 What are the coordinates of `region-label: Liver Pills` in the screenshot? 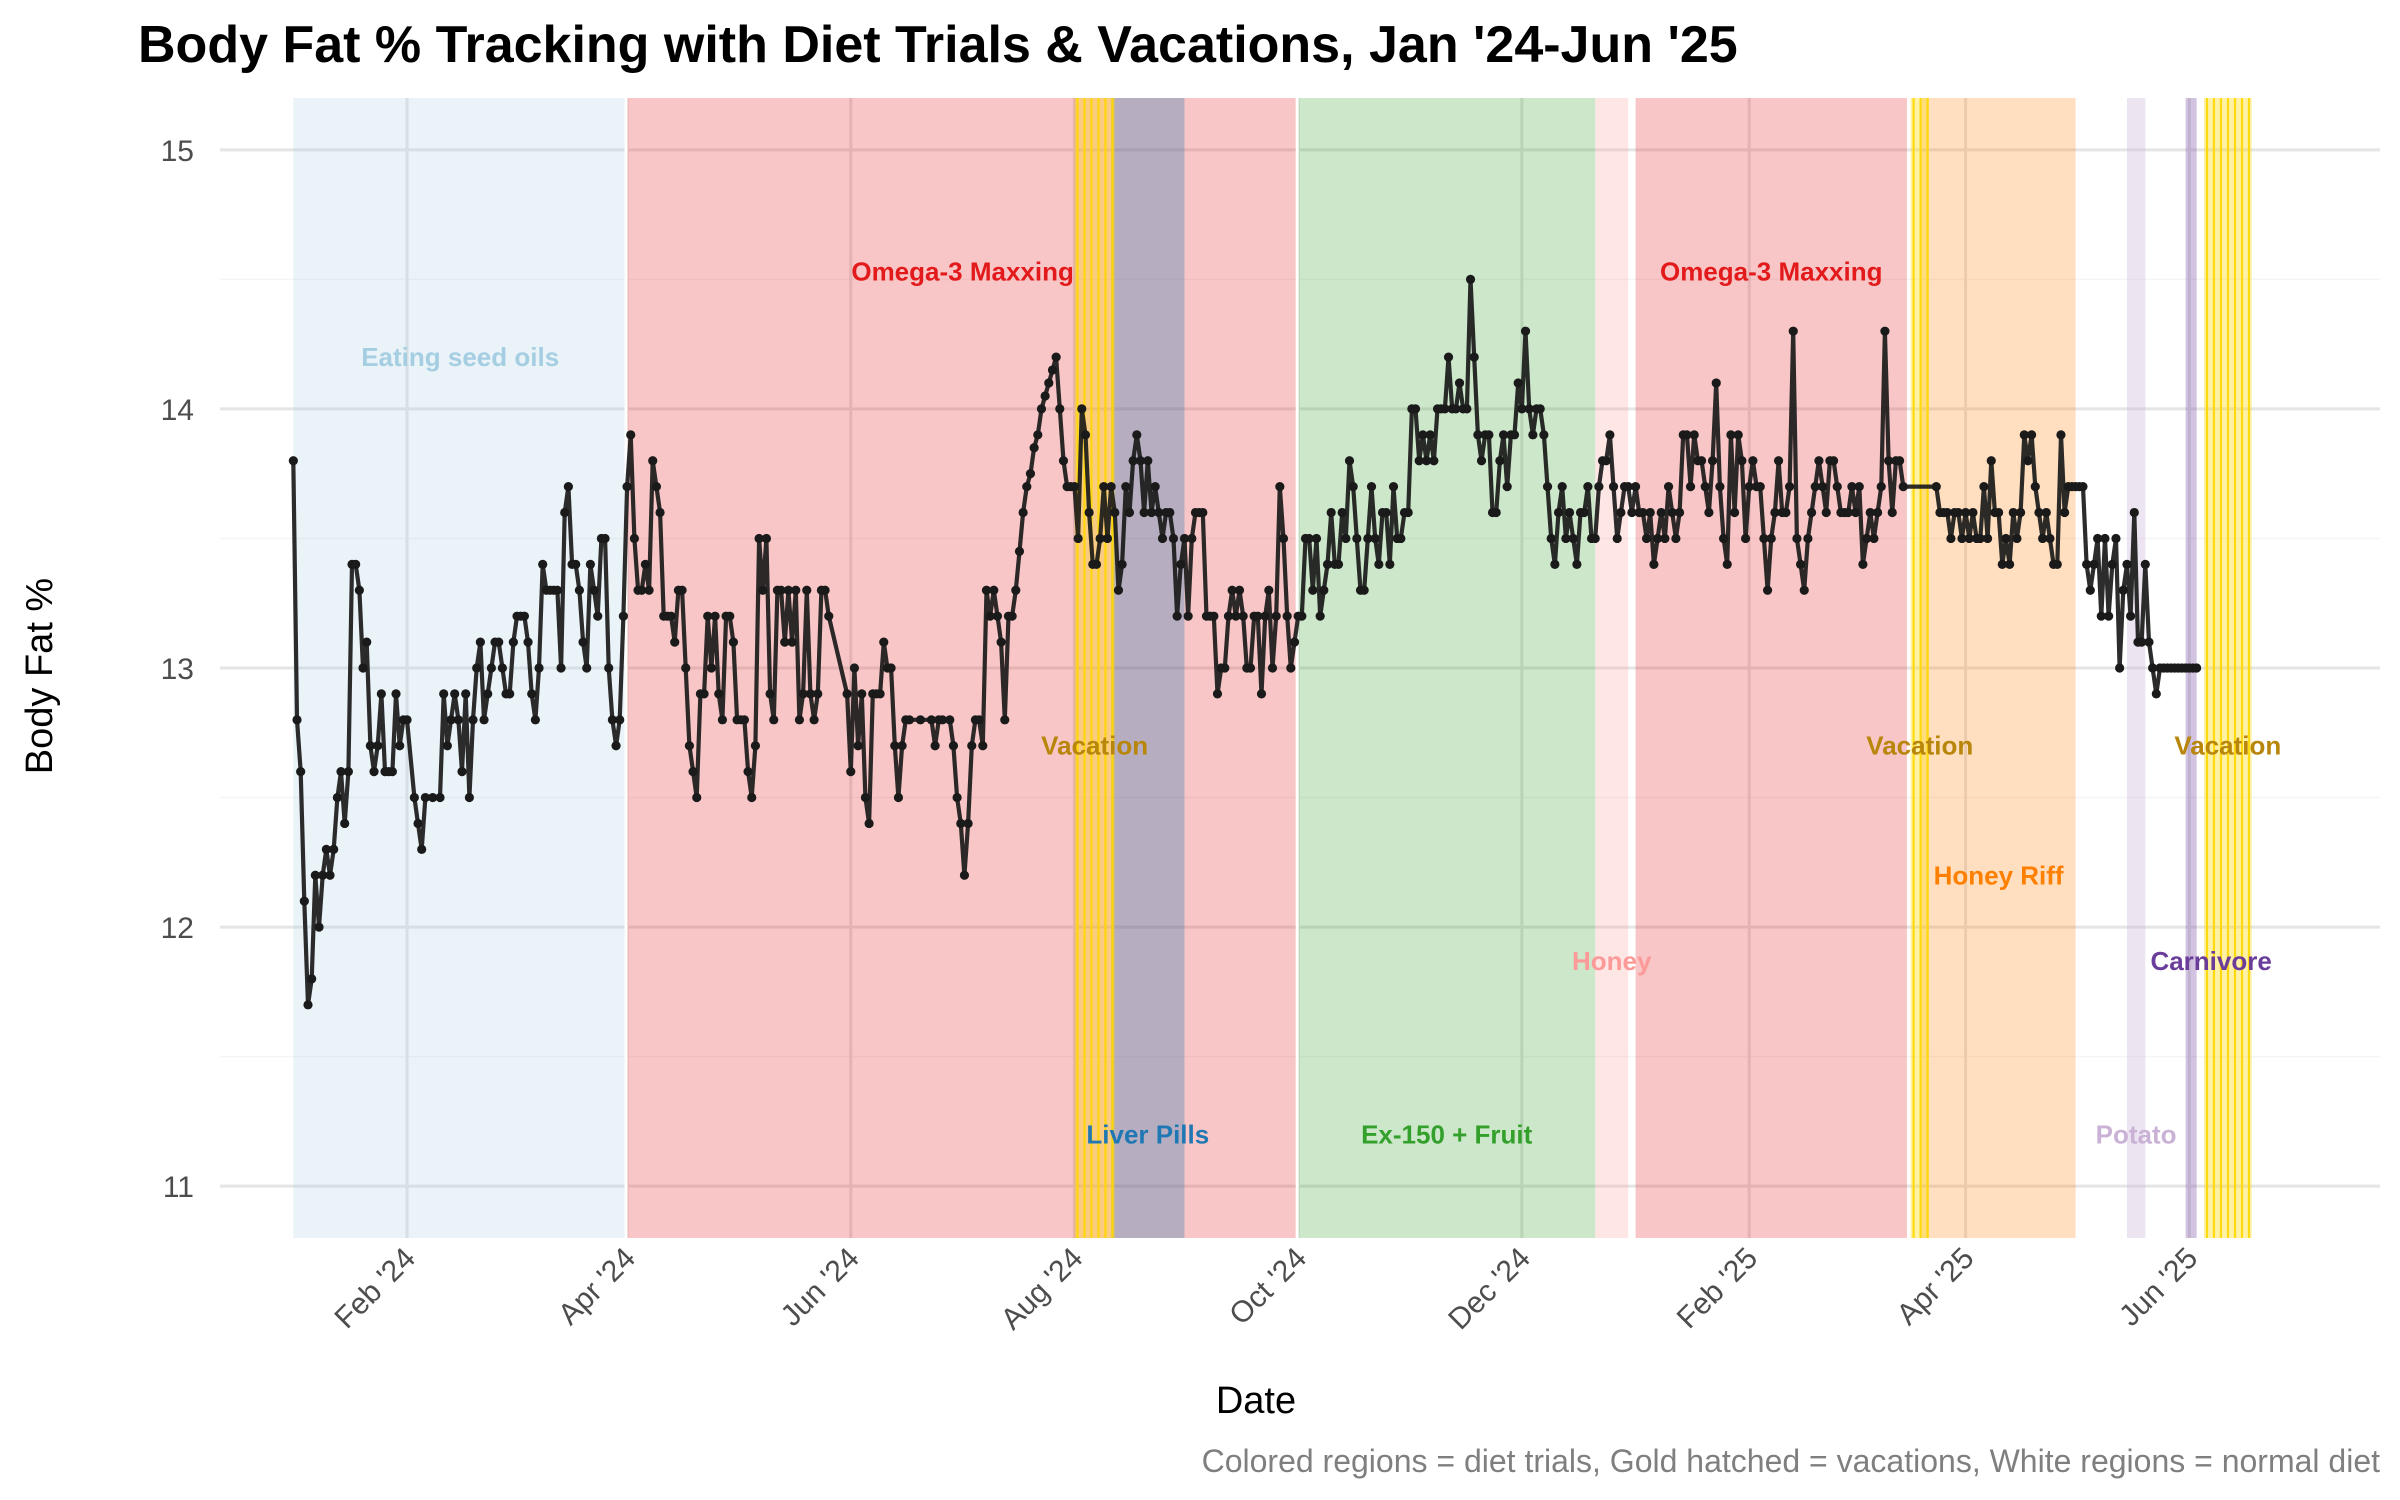 It's located at (1147, 1134).